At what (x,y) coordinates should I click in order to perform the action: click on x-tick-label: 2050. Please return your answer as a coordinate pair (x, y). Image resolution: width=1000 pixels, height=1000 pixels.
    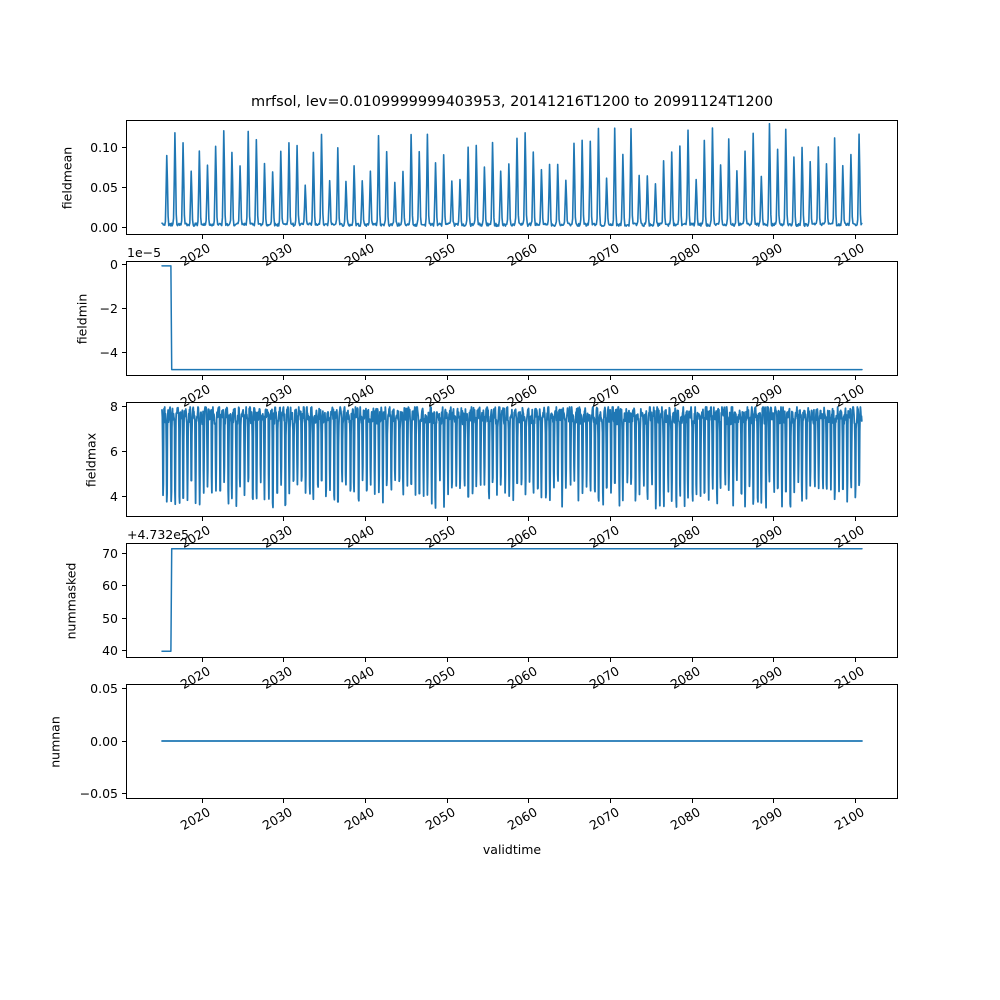
    Looking at the image, I should click on (441, 819).